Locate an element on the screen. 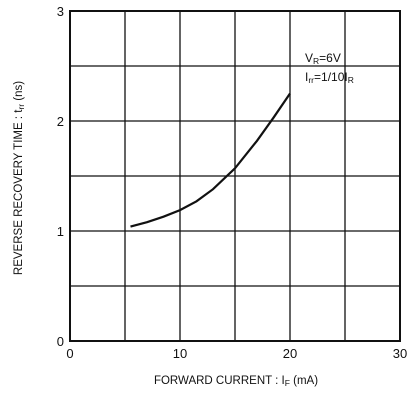 Image resolution: width=414 pixels, height=396 pixels. annotation-irr: Irr=1/10IR is located at coordinates (329, 77).